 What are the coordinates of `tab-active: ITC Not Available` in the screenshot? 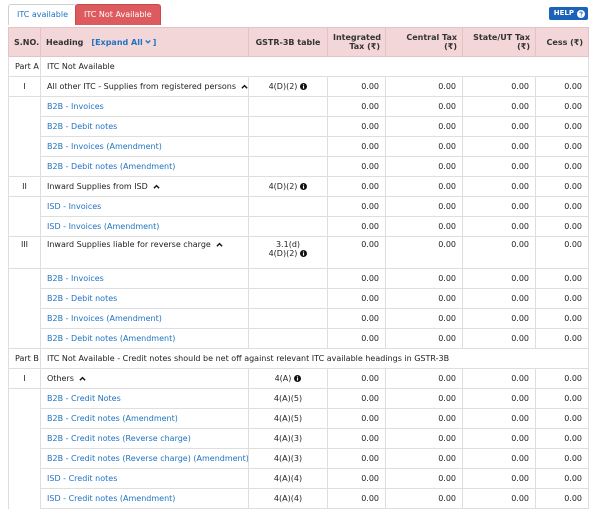 It's located at (118, 14).